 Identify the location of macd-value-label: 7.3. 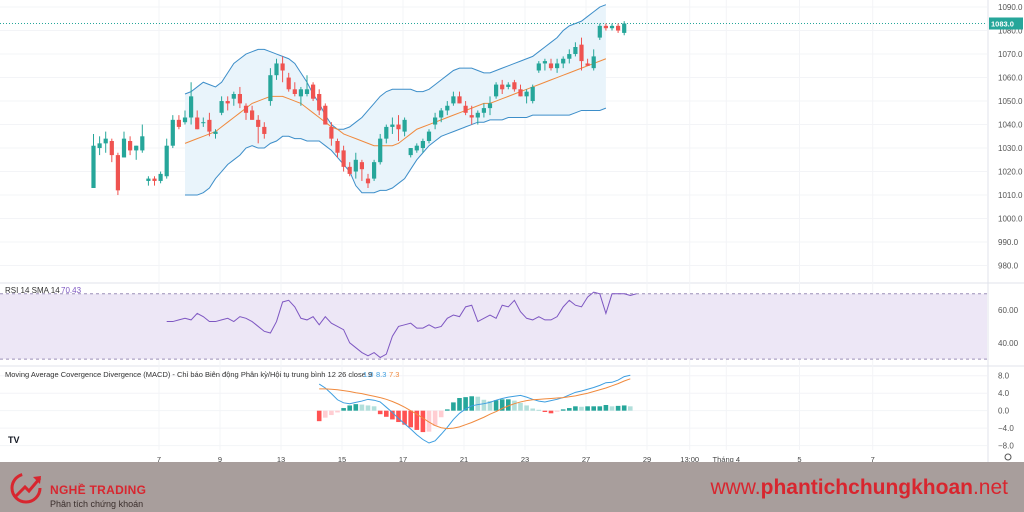
(394, 374).